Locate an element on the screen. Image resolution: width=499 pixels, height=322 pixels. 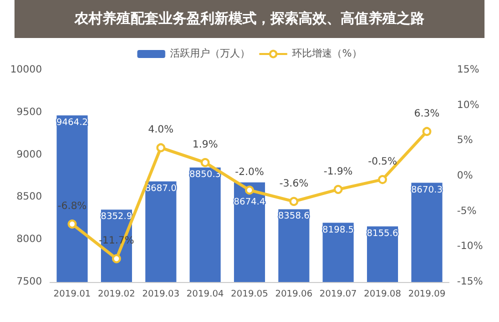
x-tick-label: 2019.08 is located at coordinates (383, 295).